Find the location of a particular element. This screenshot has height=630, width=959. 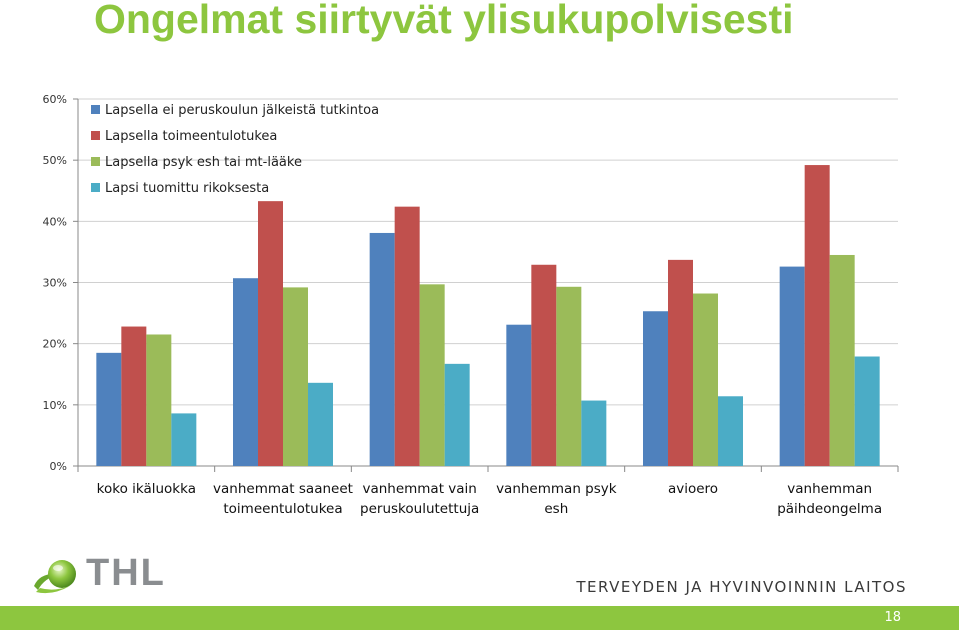

footer-bar: 18 is located at coordinates (479, 618).